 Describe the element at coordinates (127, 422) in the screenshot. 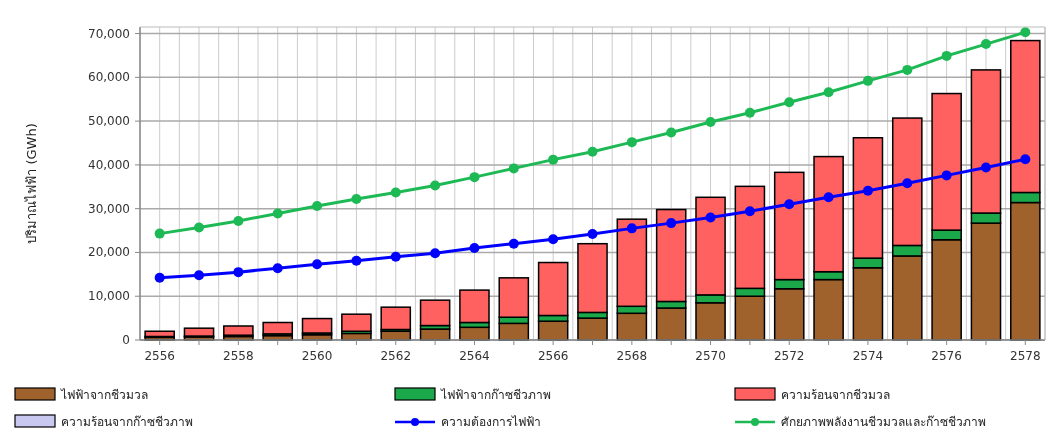

I see `legend-label: ความร้อนจากก๊าซชีวภาพ` at that location.